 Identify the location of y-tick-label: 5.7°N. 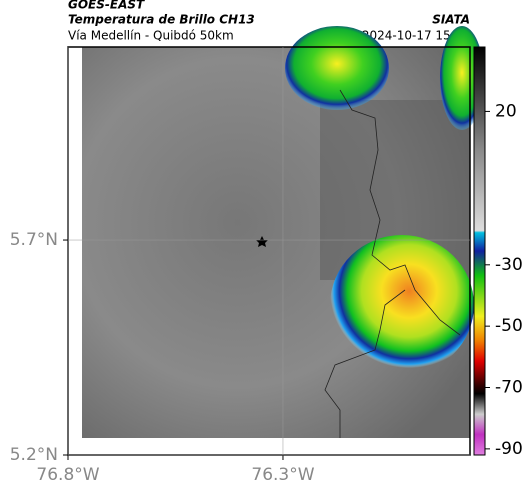
(34, 240).